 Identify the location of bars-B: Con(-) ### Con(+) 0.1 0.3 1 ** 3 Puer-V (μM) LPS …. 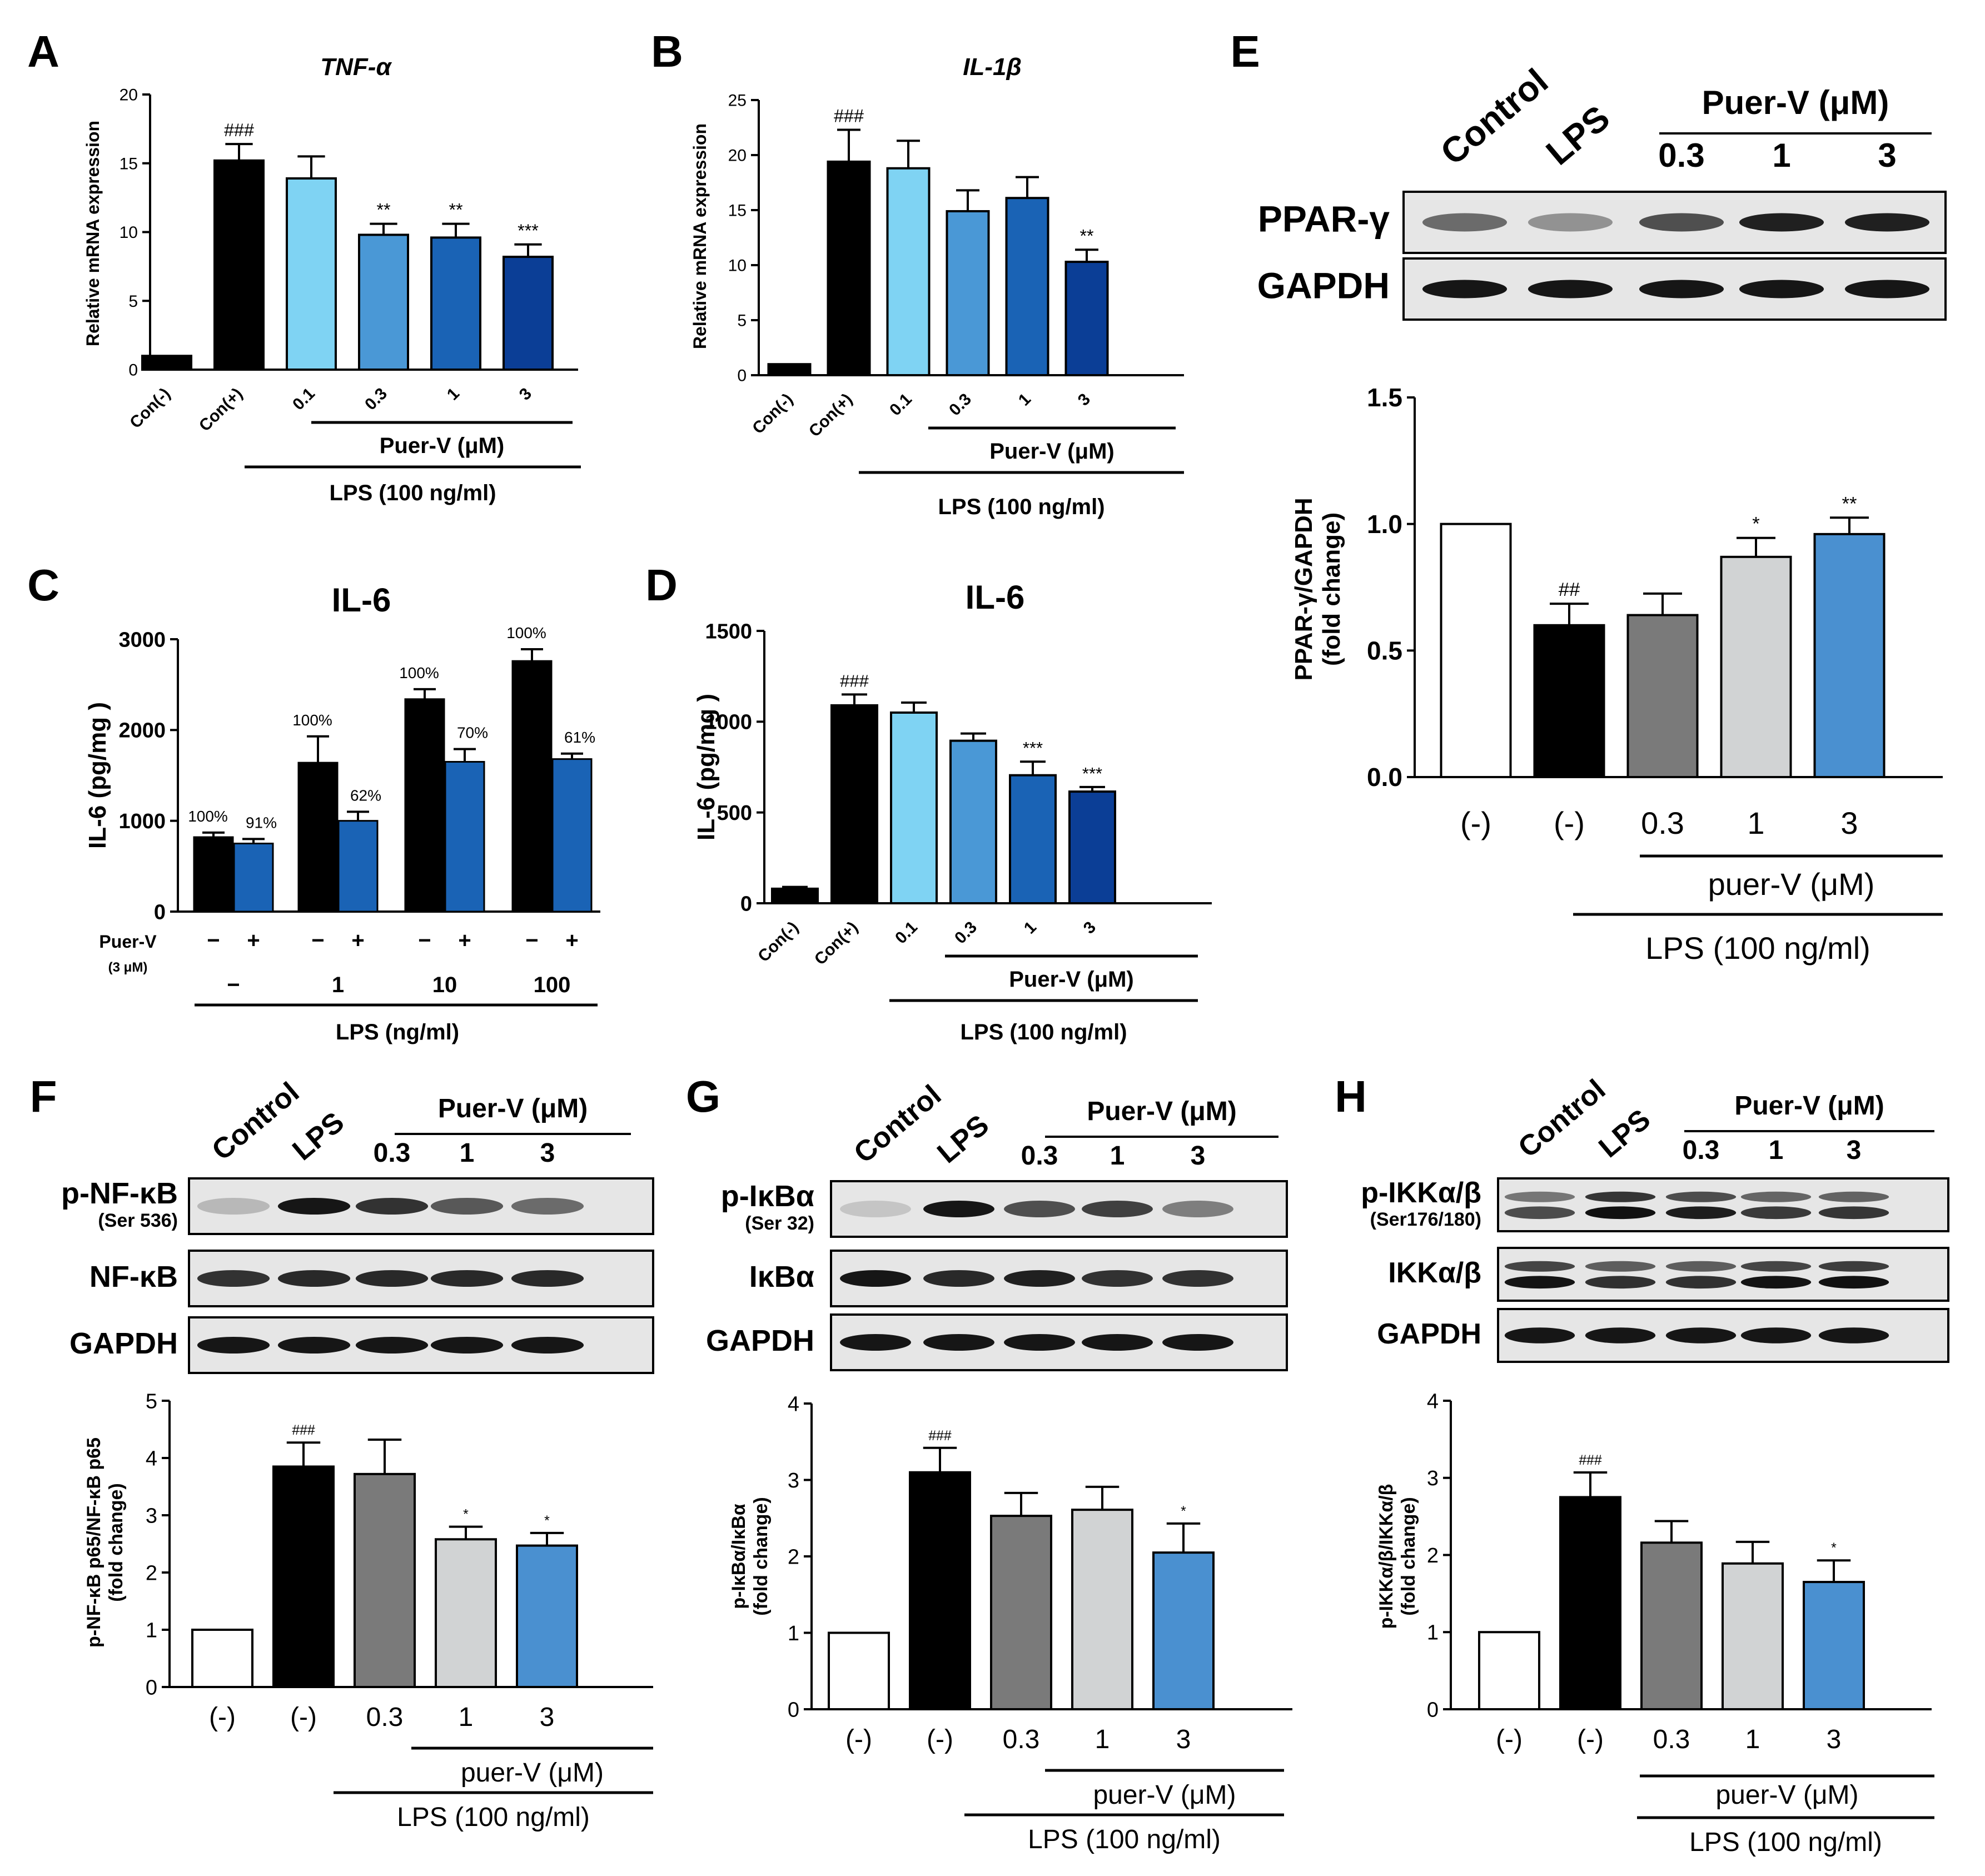
(967, 312).